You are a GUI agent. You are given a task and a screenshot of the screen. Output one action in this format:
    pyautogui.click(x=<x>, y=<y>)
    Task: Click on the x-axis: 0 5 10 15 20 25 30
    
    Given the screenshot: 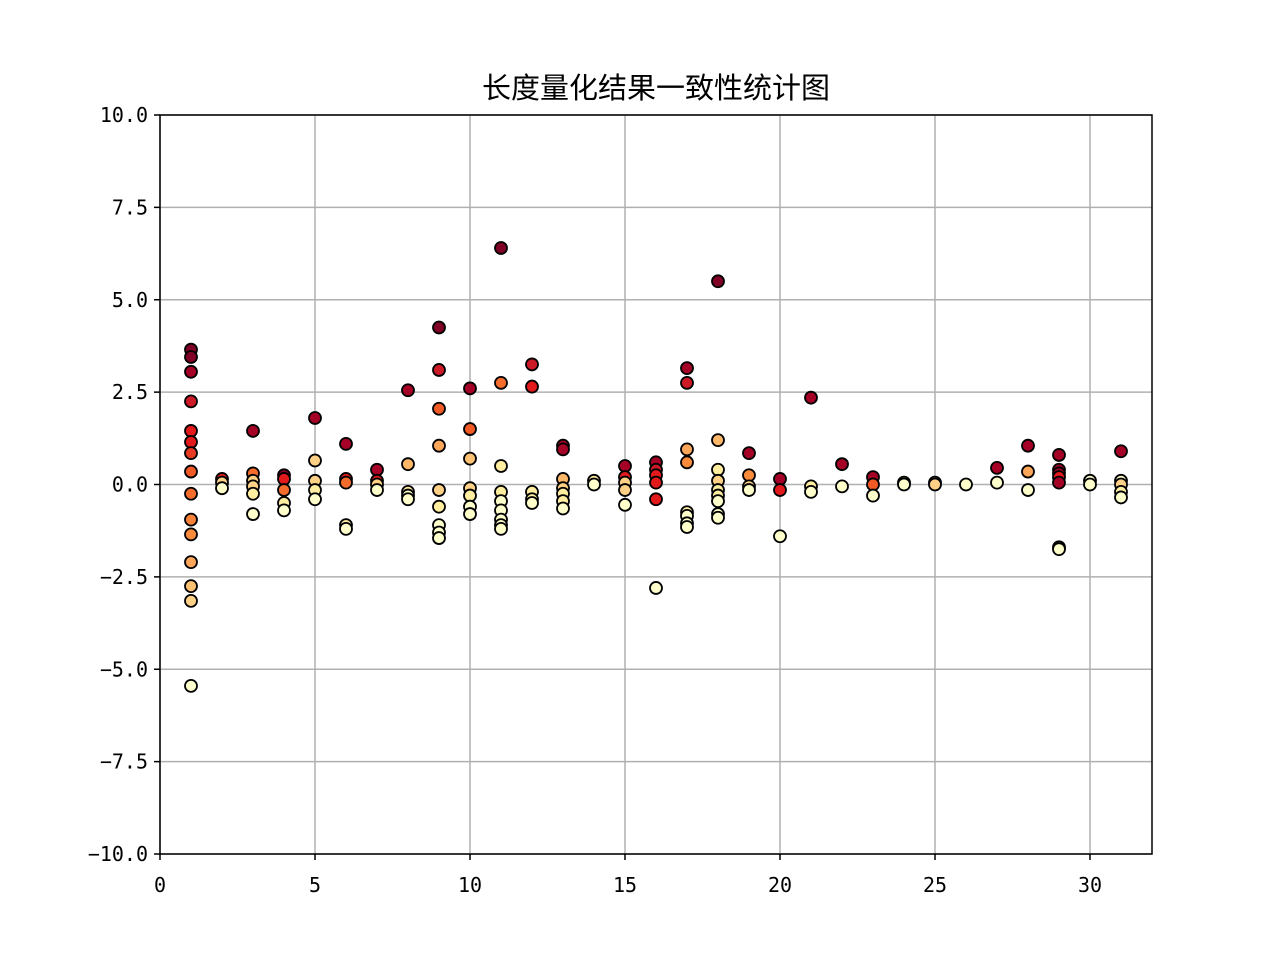 What is the action you would take?
    pyautogui.click(x=628, y=875)
    